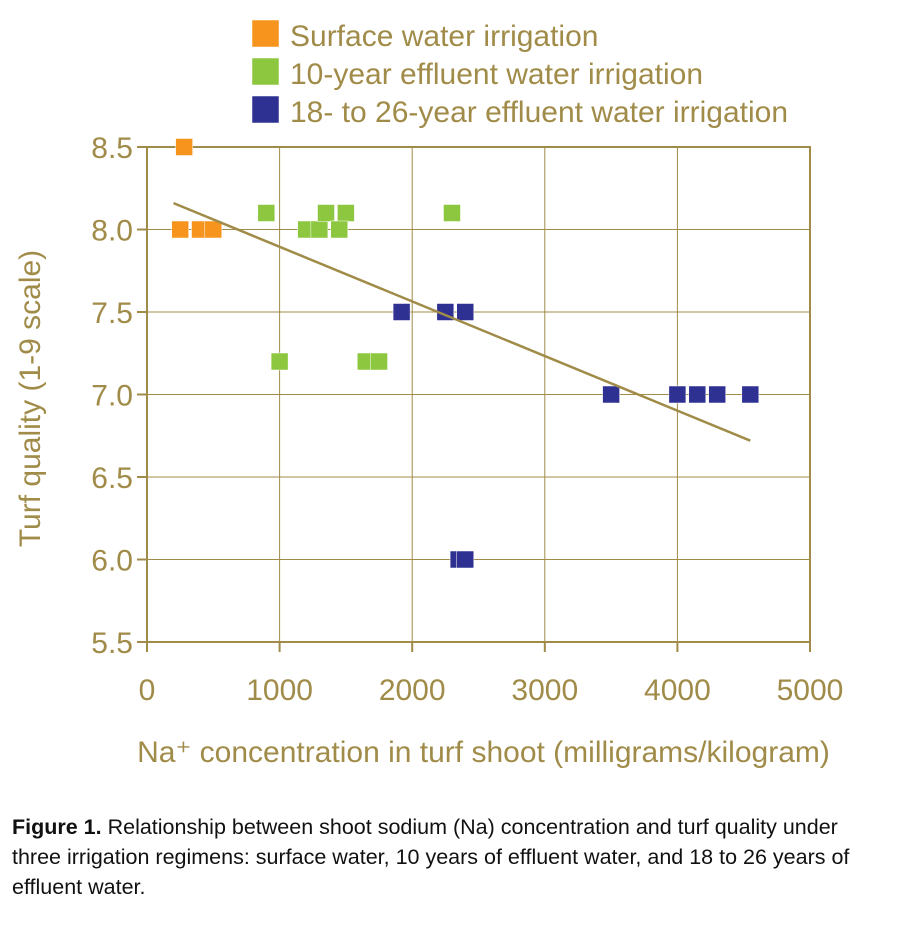 The image size is (900, 934). Describe the element at coordinates (496, 74) in the screenshot. I see `legend-label: 10-year effluent water irrigation` at that location.